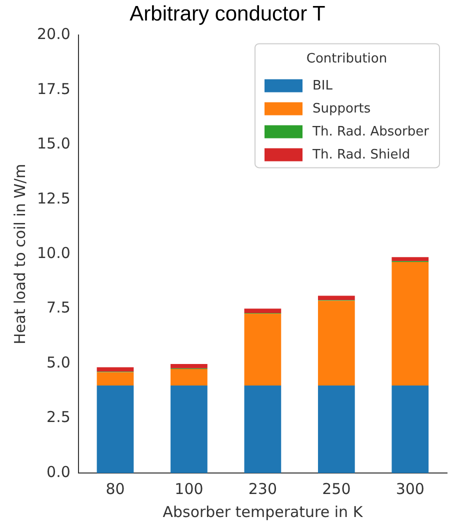 Image resolution: width=467 pixels, height=528 pixels. What do you see at coordinates (263, 489) in the screenshot?
I see `x-tick-label: 230` at bounding box center [263, 489].